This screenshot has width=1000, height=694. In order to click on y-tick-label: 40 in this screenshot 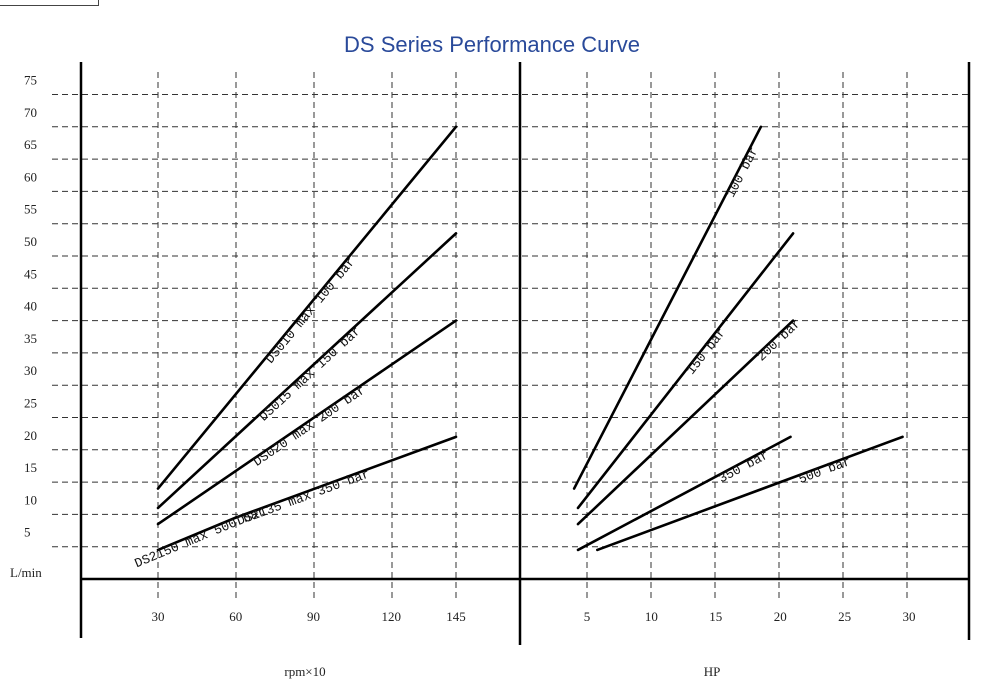, I will do `click(30, 306)`.